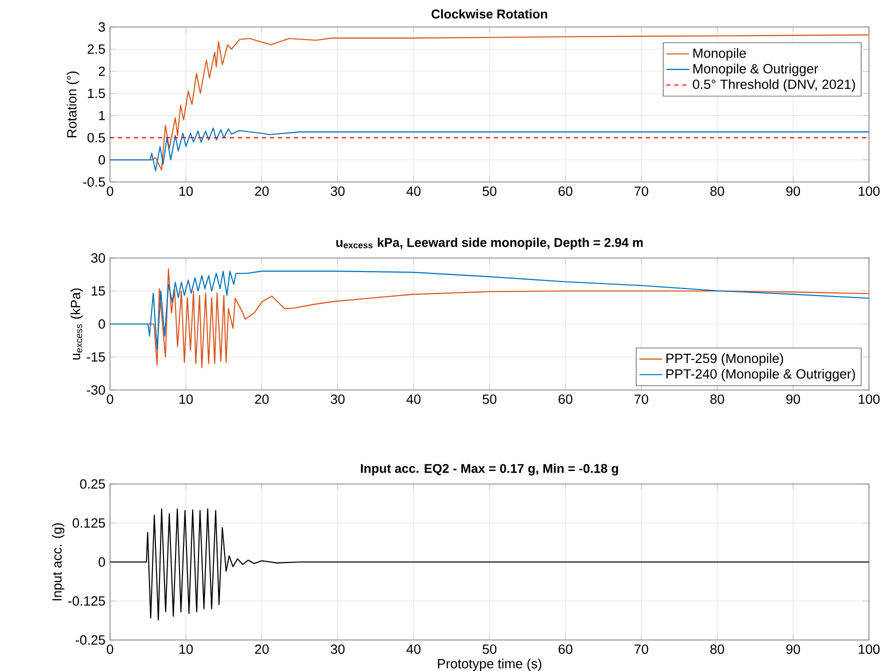  What do you see at coordinates (76, 324) in the screenshot?
I see `y-axis-title: u$_{excess}$ (kPa)` at bounding box center [76, 324].